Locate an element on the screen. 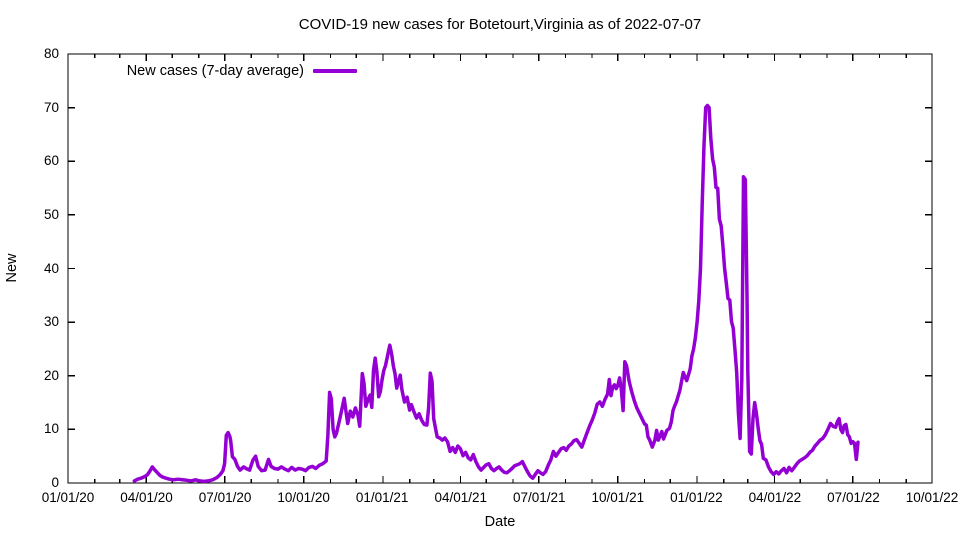  x-tick-label: 01/01/22 is located at coordinates (696, 497).